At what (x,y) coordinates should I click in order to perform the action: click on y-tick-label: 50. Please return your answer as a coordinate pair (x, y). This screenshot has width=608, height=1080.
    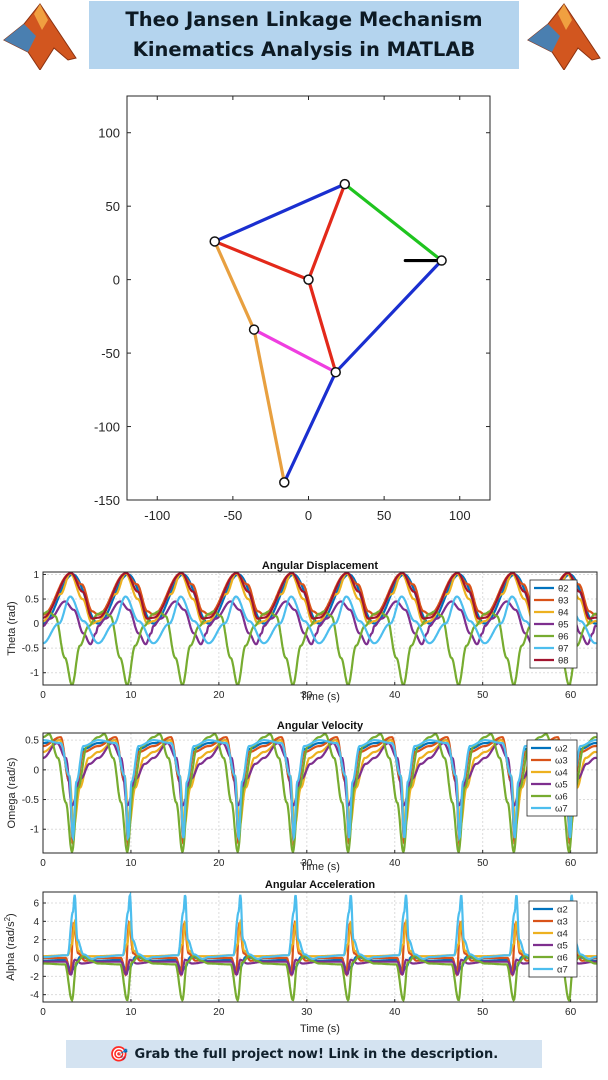
    Looking at the image, I should click on (113, 206).